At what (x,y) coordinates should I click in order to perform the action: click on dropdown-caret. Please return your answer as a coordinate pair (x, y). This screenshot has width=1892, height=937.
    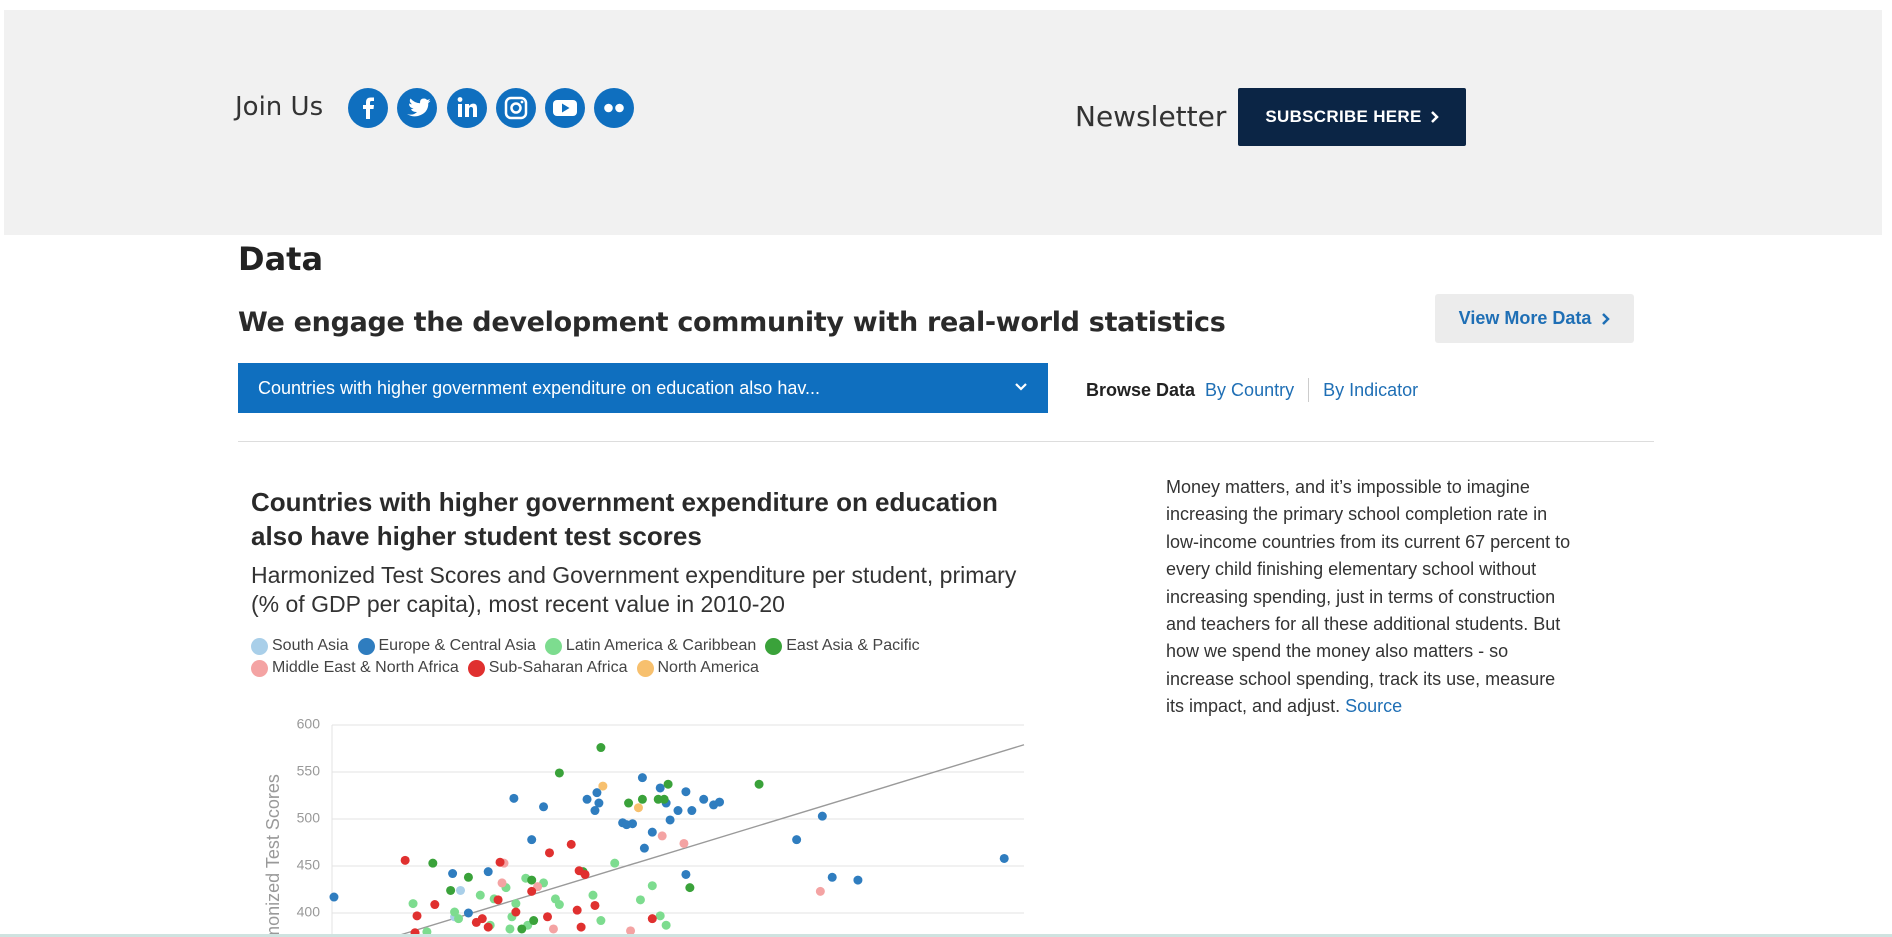
    Looking at the image, I should click on (1021, 387).